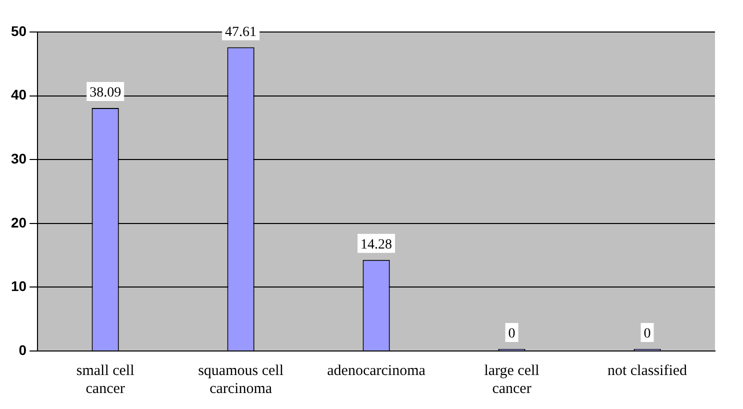 The width and height of the screenshot is (743, 409). I want to click on y-tick-label: 50, so click(18, 30).